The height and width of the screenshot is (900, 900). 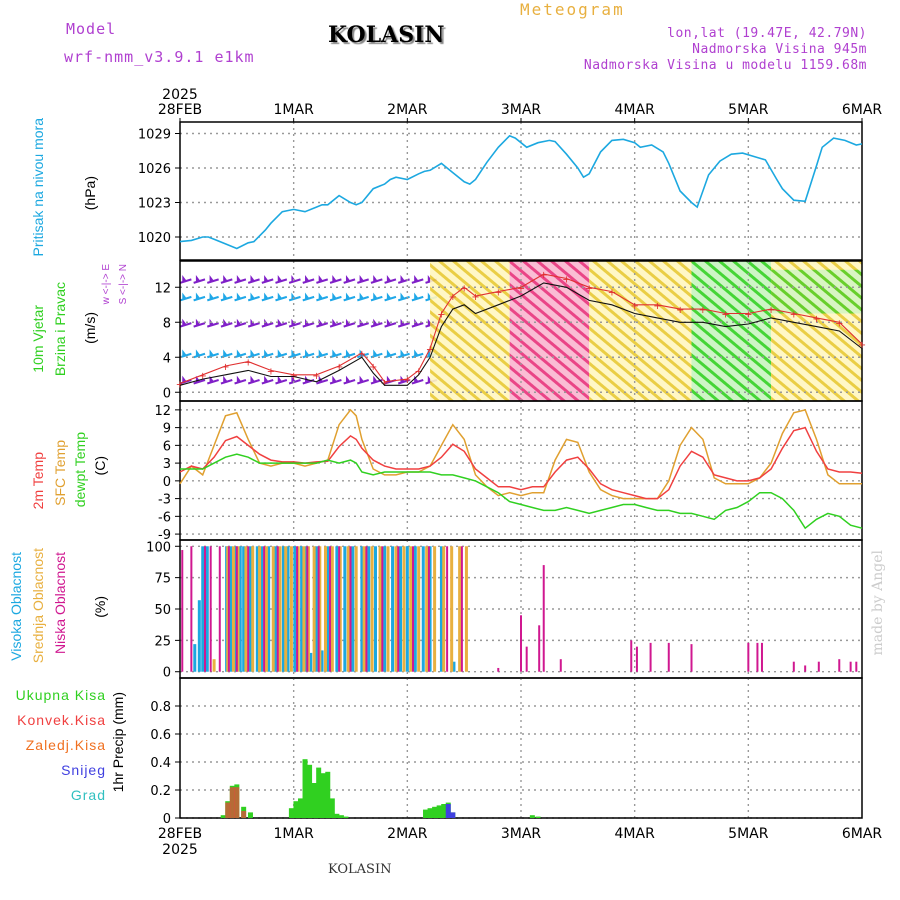 I want to click on y-tick-label: 1029, so click(x=154, y=135).